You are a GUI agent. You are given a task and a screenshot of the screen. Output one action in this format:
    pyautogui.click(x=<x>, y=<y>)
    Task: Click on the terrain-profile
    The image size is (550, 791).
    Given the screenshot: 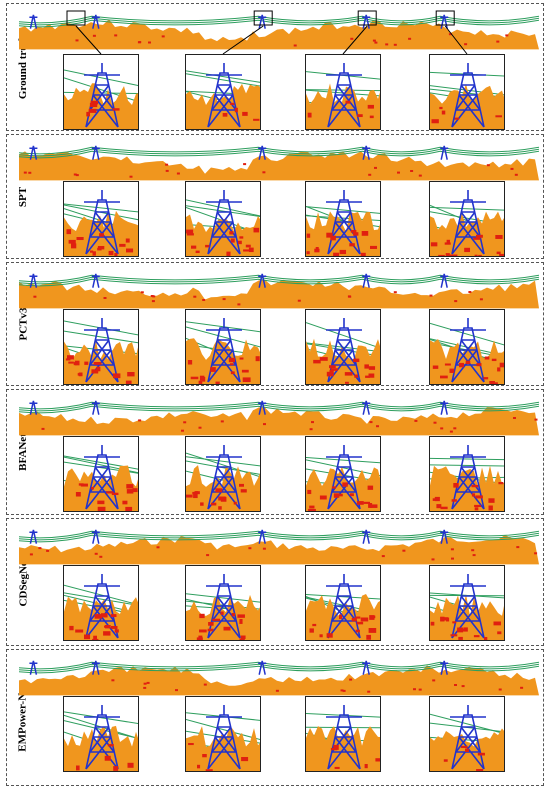 What is the action you would take?
    pyautogui.click(x=279, y=680)
    